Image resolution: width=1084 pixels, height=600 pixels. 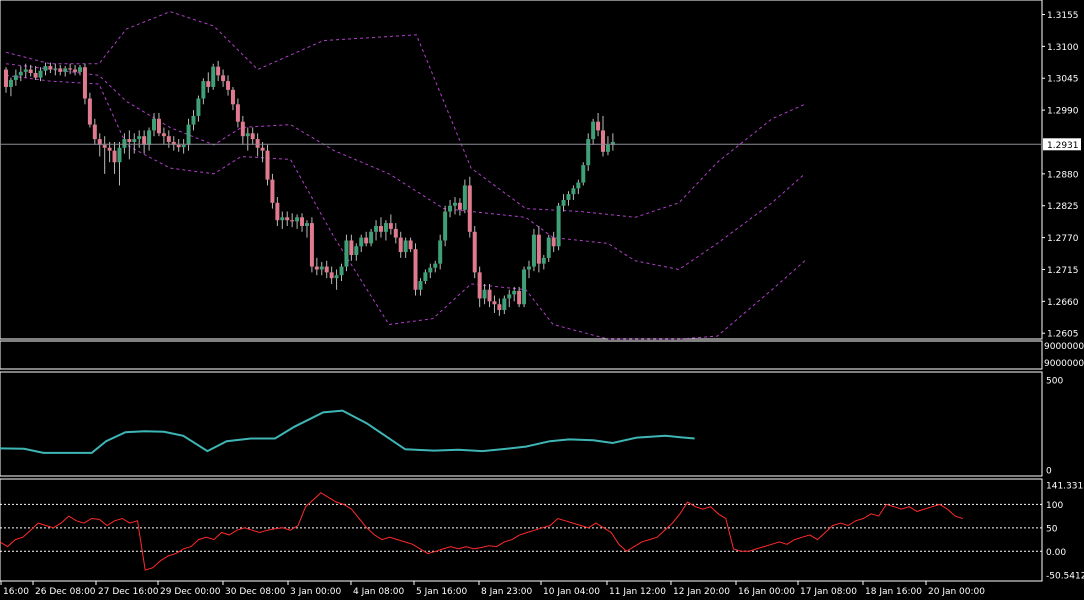 What do you see at coordinates (1063, 175) in the screenshot?
I see `price-tick-label: 1.2880` at bounding box center [1063, 175].